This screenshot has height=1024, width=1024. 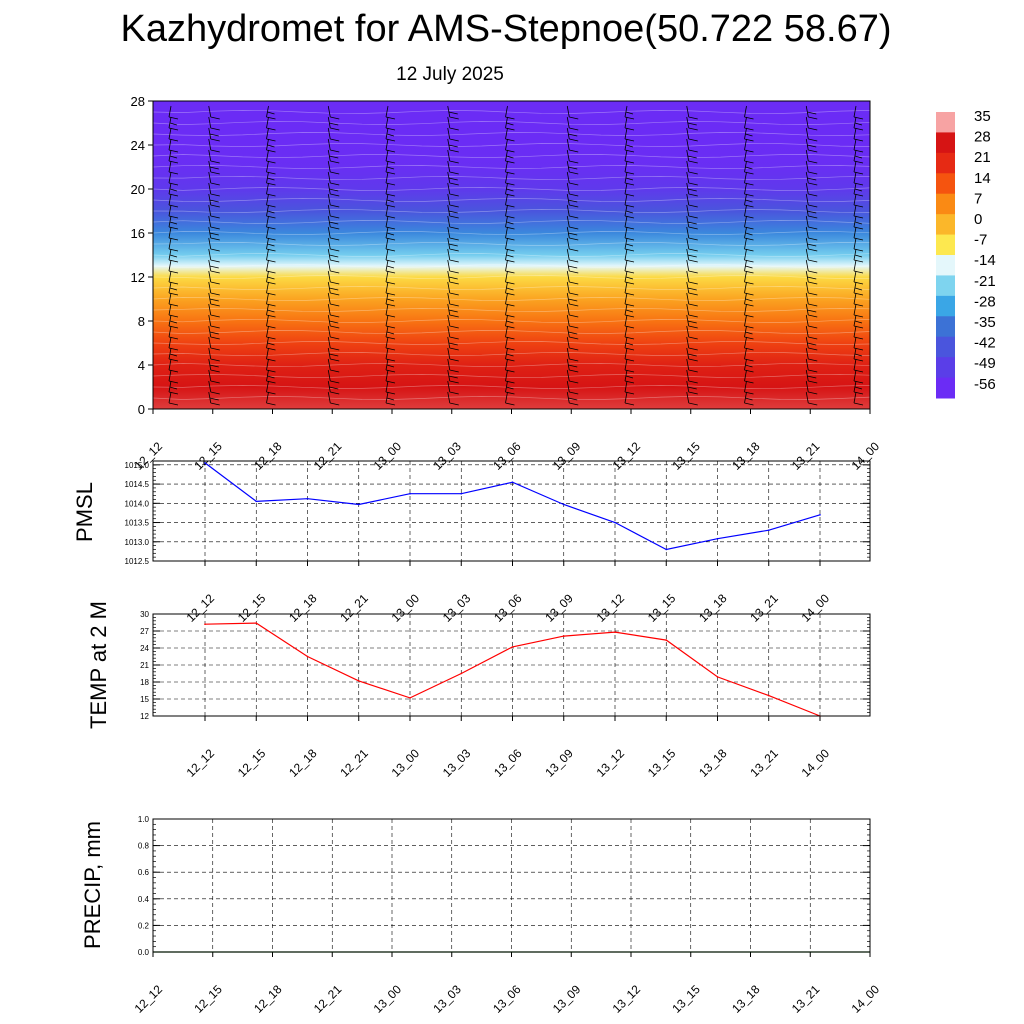 What do you see at coordinates (358, 504) in the screenshot?
I see `pmsl-point` at bounding box center [358, 504].